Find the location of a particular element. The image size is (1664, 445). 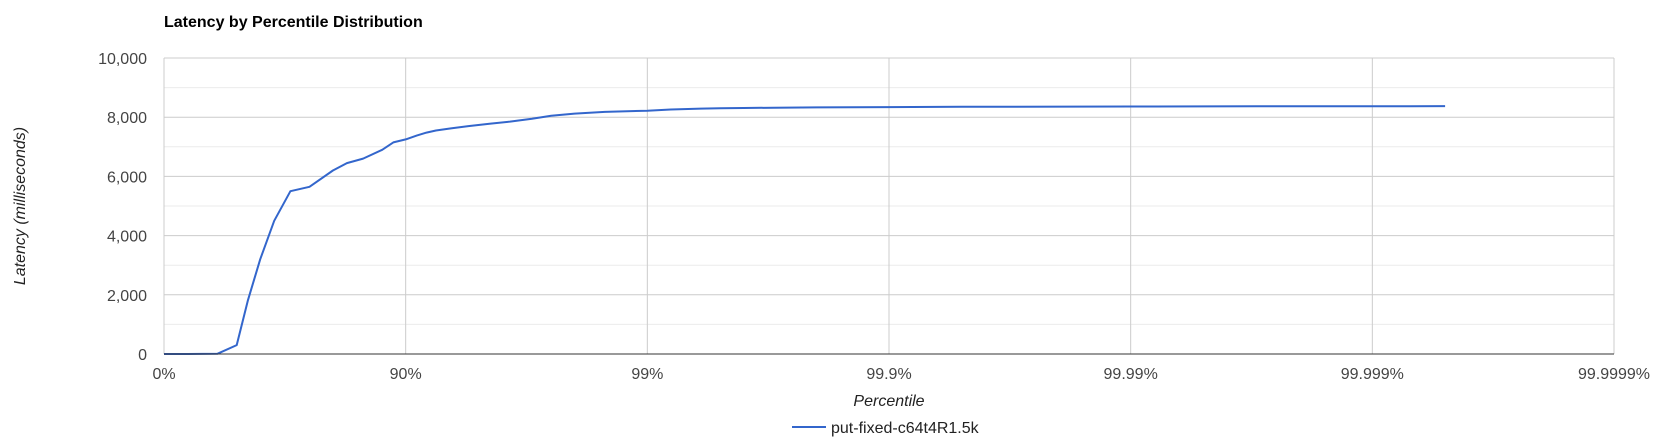

y-tick-label: 2,000 is located at coordinates (127, 296).